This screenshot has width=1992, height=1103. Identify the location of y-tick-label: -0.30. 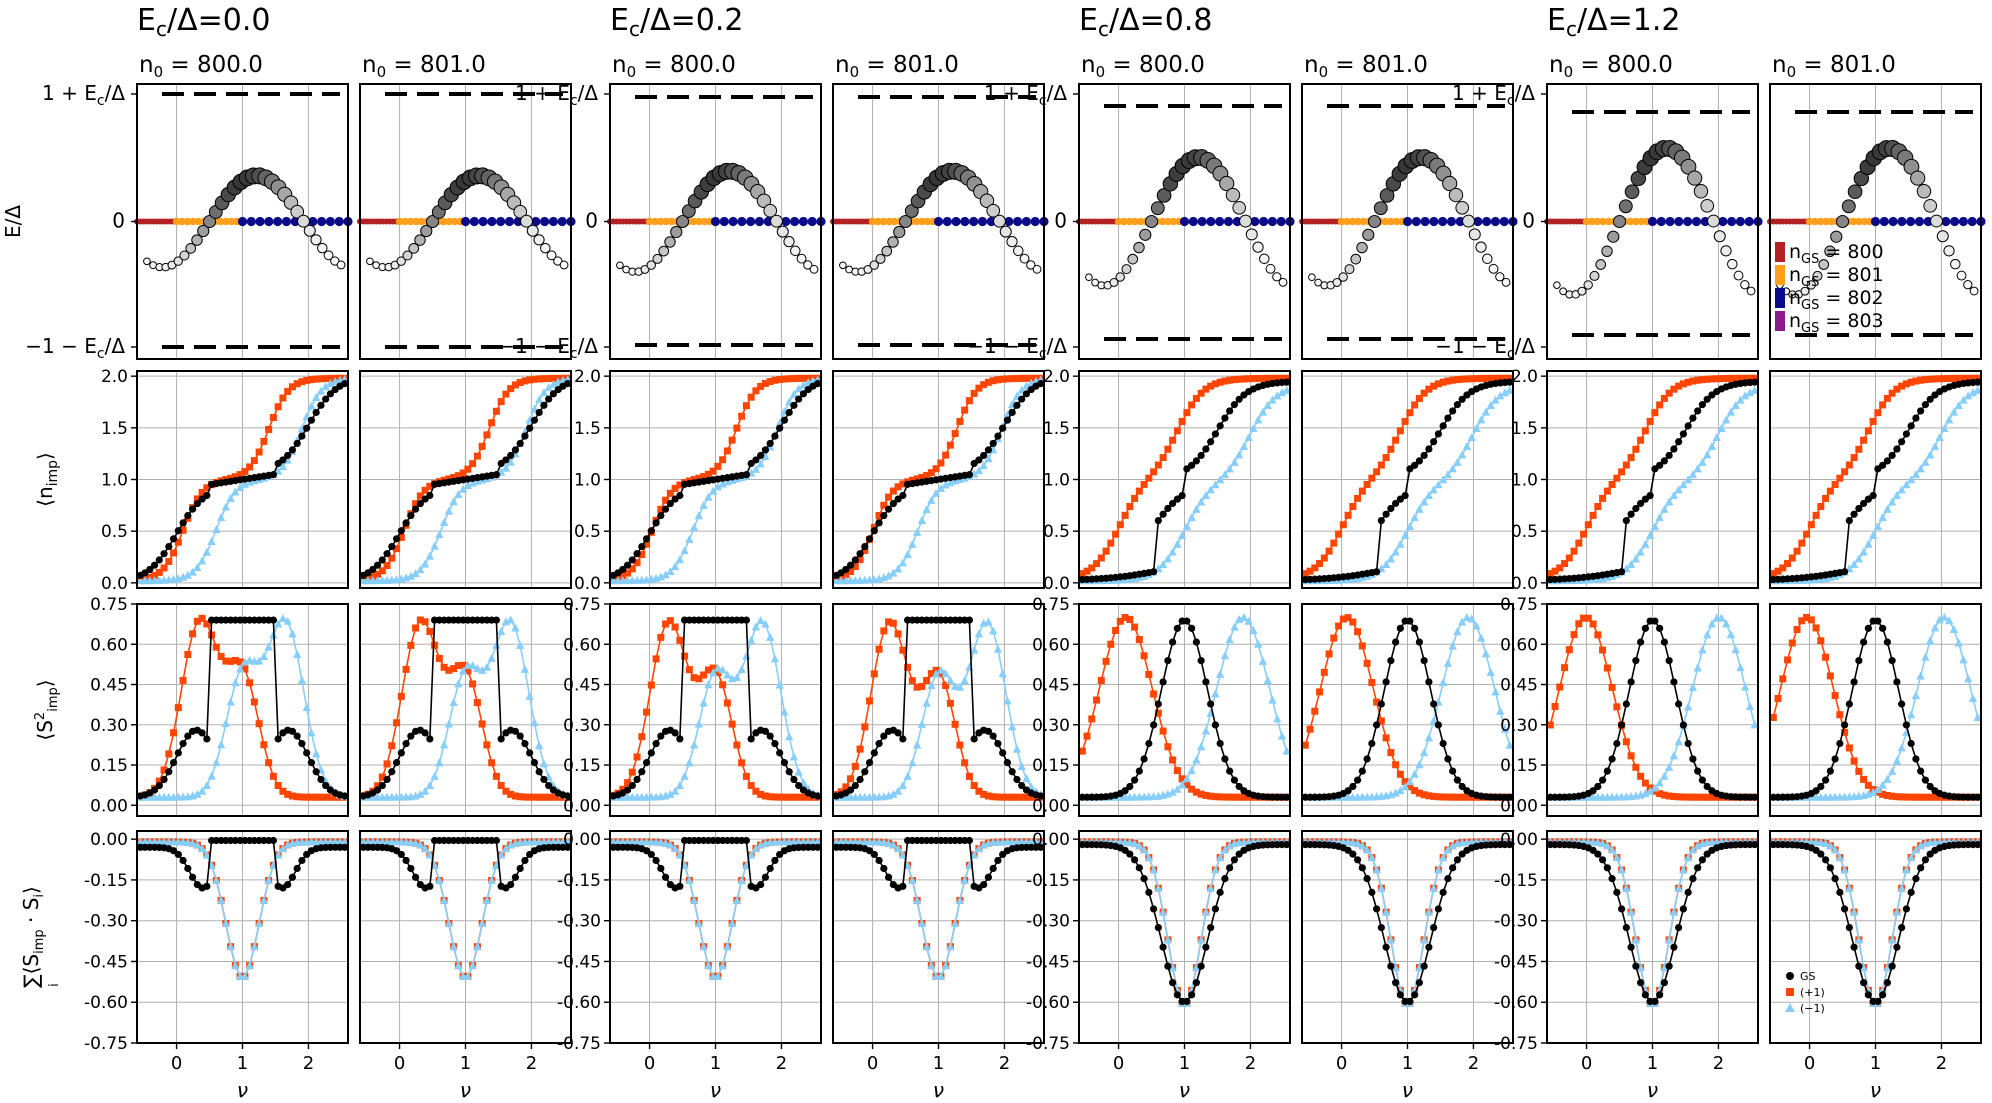
(1048, 922).